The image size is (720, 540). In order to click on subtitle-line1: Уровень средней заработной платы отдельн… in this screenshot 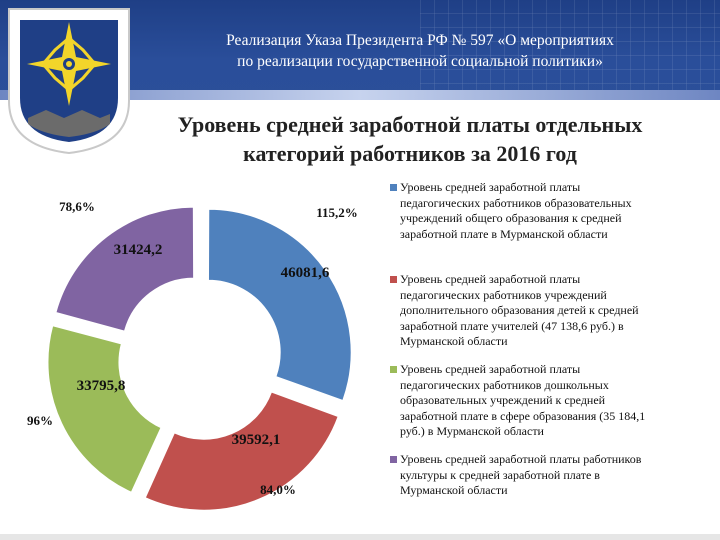, I will do `click(410, 124)`.